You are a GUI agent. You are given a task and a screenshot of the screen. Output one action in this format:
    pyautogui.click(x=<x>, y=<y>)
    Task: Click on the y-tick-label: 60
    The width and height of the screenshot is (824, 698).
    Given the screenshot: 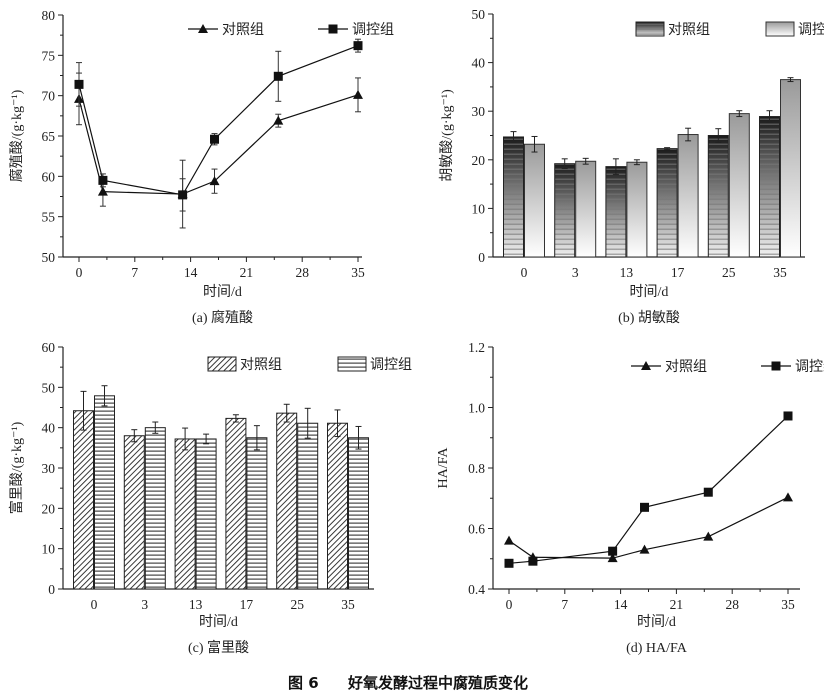 What is the action you would take?
    pyautogui.click(x=49, y=347)
    